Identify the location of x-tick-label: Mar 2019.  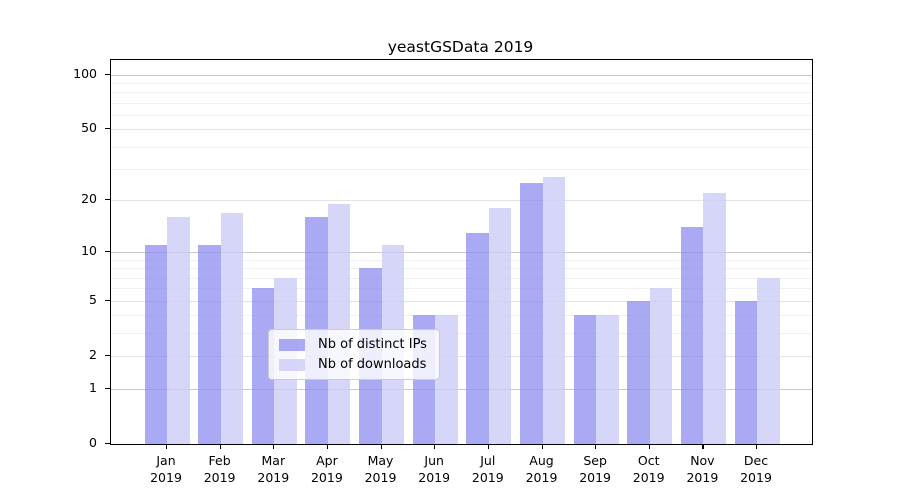
(273, 469).